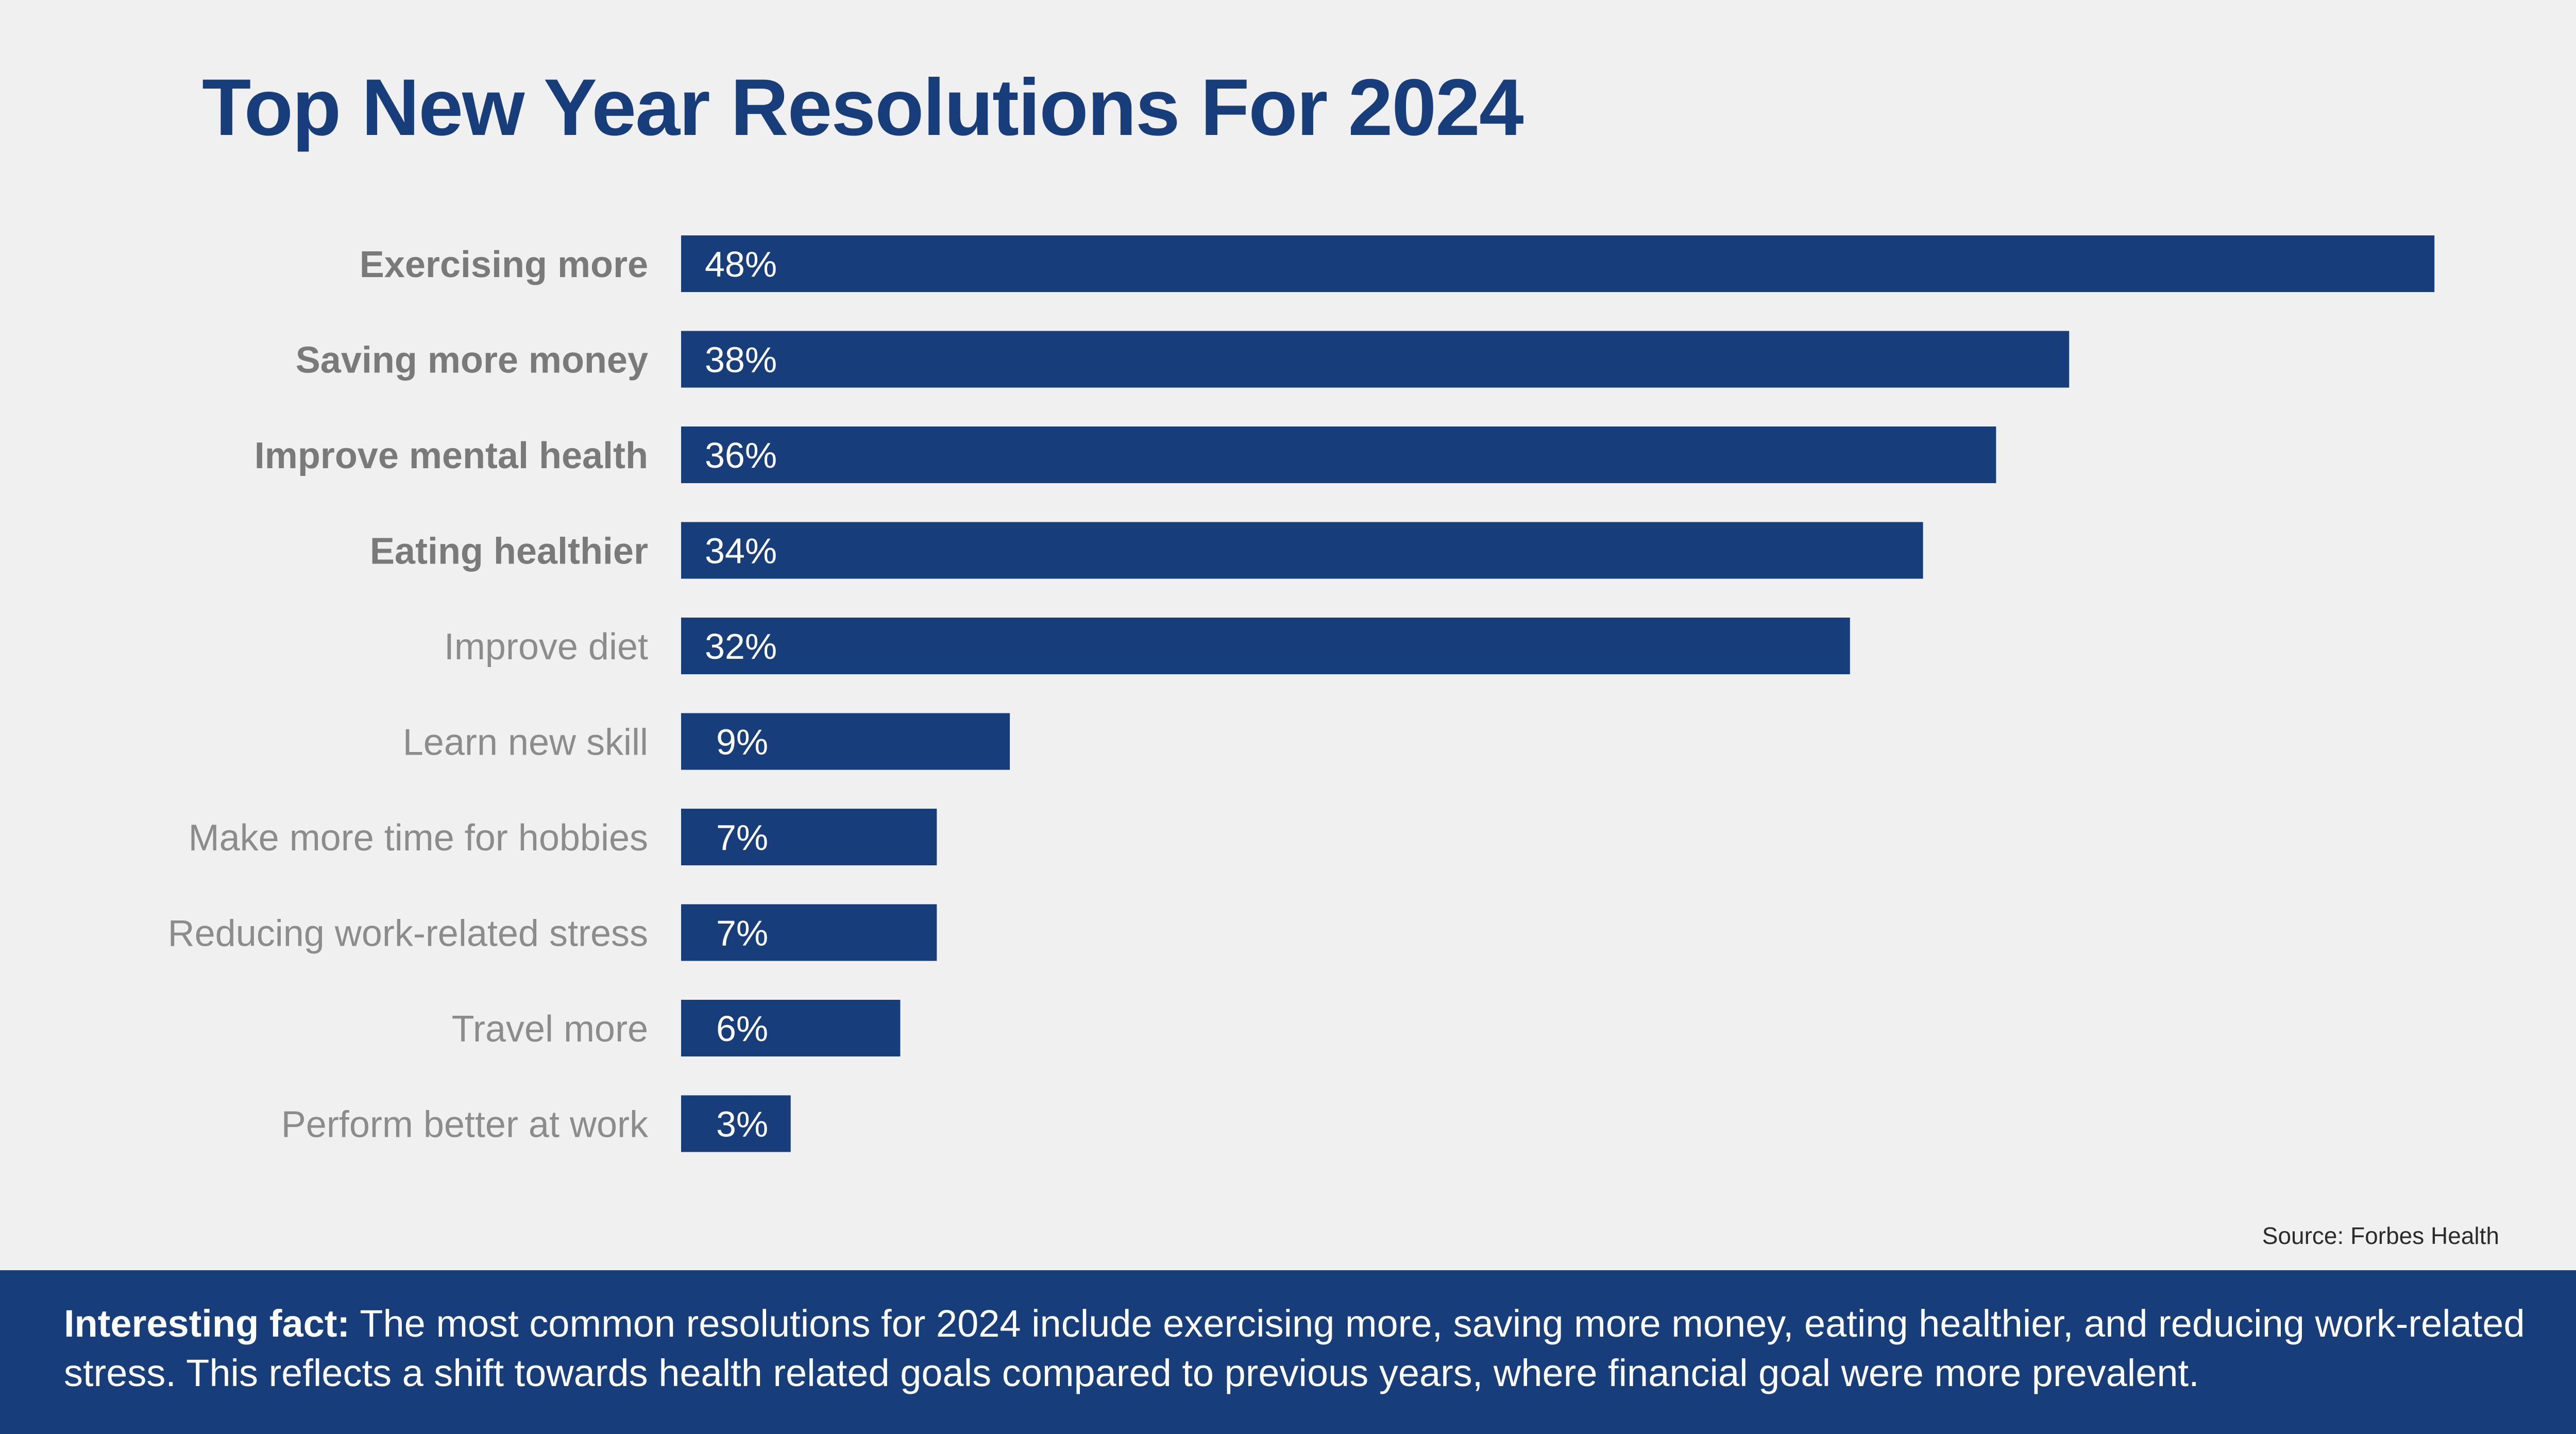 Image resolution: width=2576 pixels, height=1434 pixels. I want to click on bar-value-label: 48%, so click(741, 264).